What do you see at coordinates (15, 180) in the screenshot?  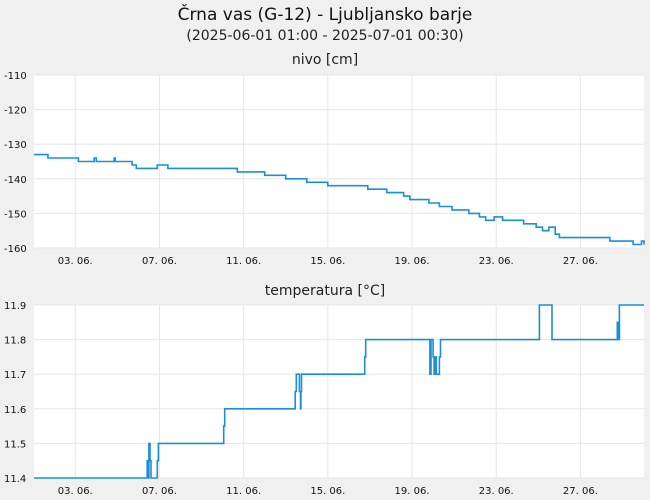 I see `level-y-tick-label: -140` at bounding box center [15, 180].